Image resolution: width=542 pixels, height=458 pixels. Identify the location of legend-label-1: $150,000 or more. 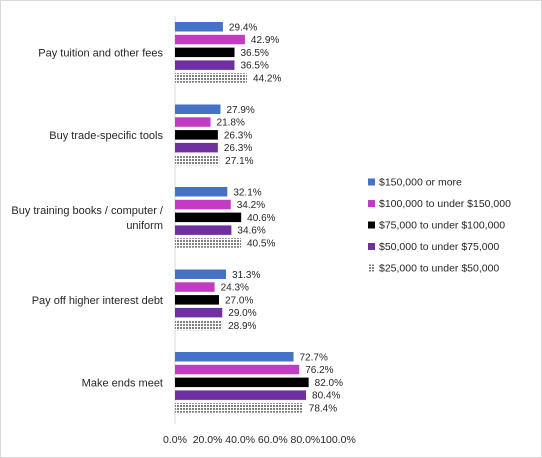
(420, 183).